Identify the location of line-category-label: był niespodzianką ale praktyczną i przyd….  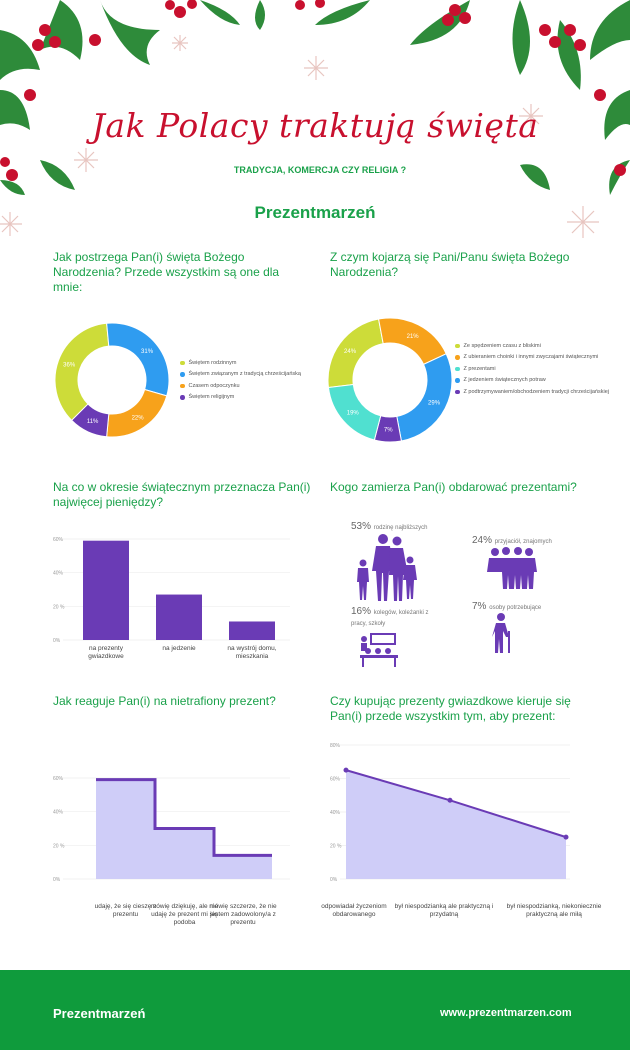
(444, 910).